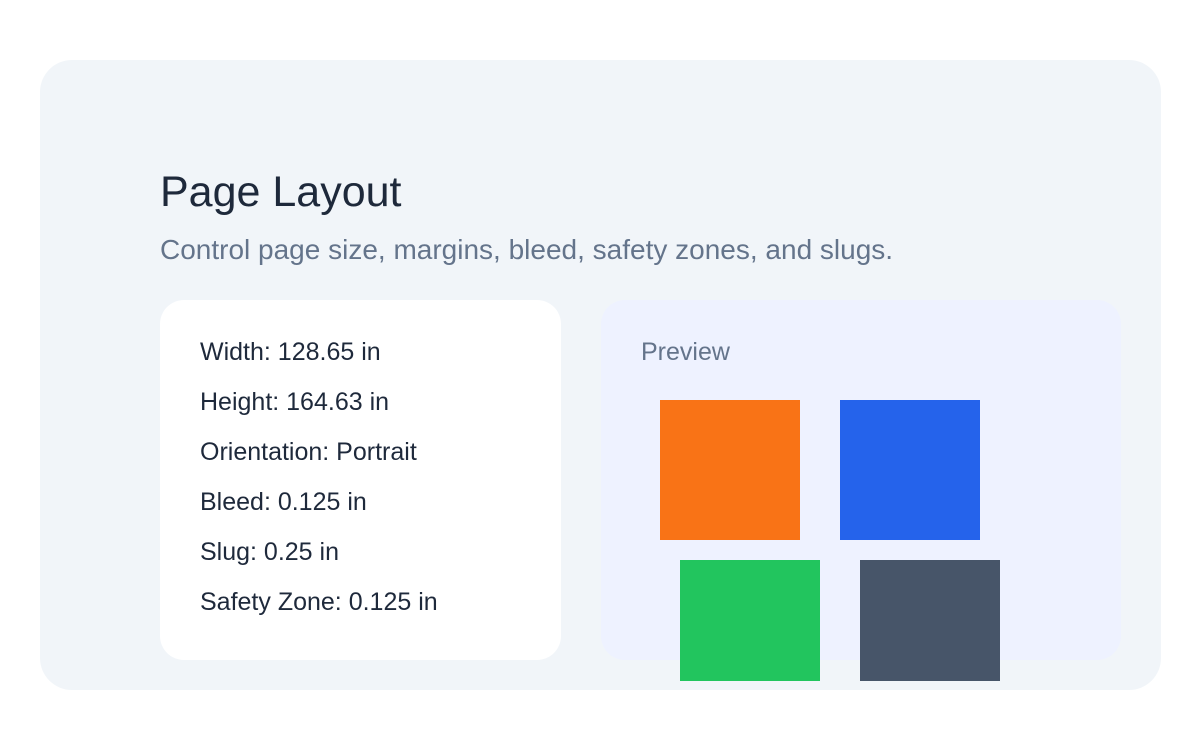  Describe the element at coordinates (930, 620) in the screenshot. I see `preview-swatch-slate` at that location.